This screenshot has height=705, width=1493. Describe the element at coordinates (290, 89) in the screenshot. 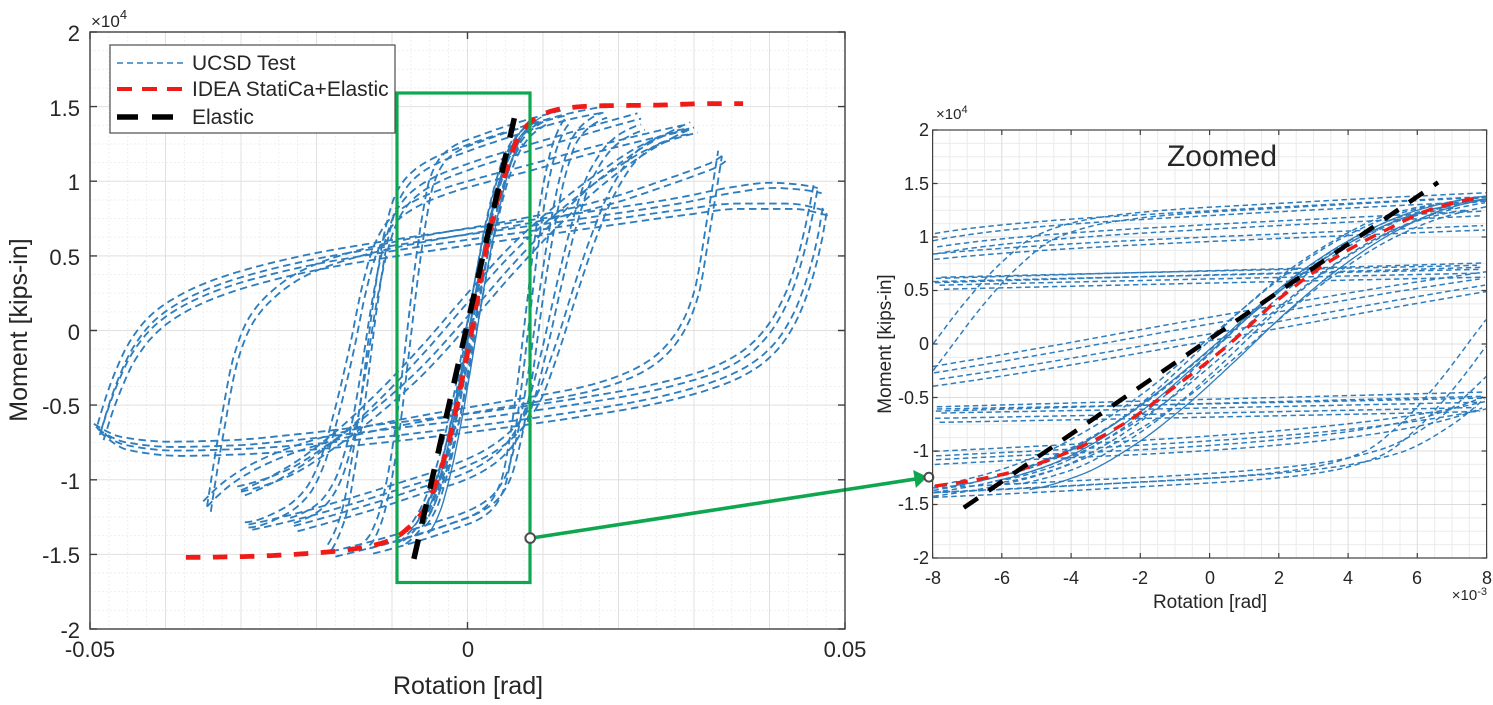

I see `svg-text: IDEA StatiCa+Elastic` at that location.